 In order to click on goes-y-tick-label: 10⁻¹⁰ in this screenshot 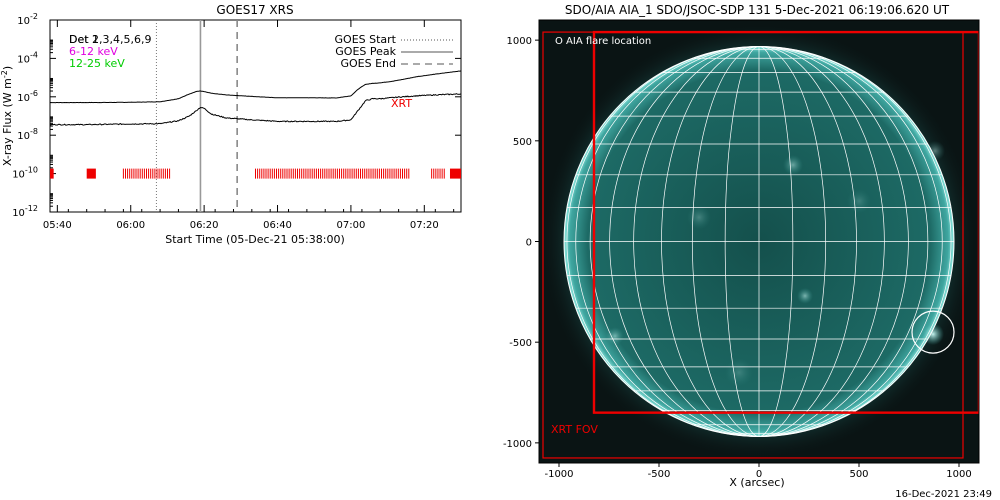, I will do `click(25, 173)`.